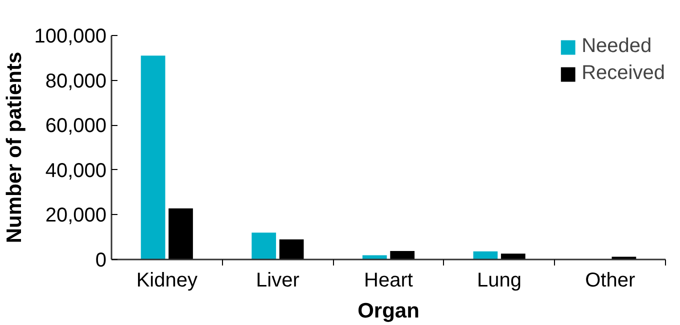 Image resolution: width=680 pixels, height=325 pixels. I want to click on x-tick-label: Other, so click(610, 281).